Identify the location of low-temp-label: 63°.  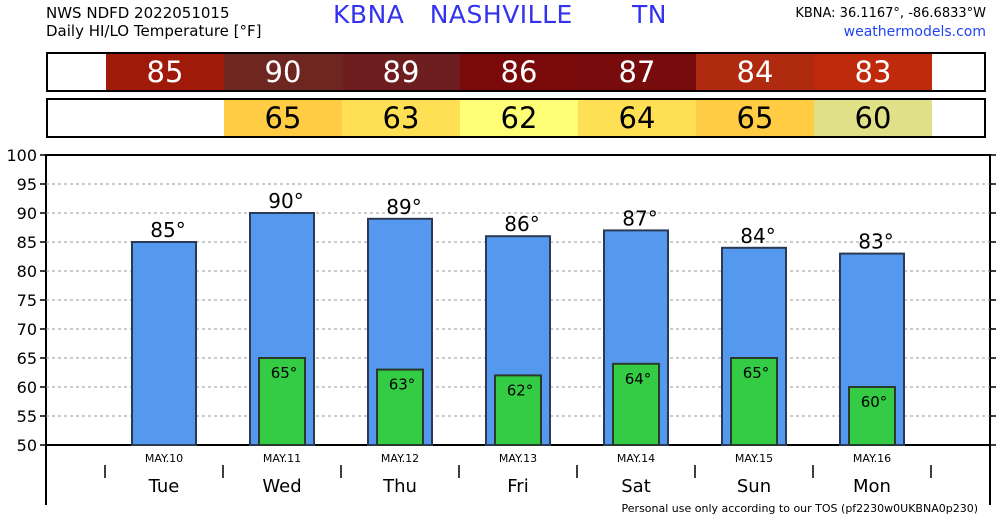
(402, 385).